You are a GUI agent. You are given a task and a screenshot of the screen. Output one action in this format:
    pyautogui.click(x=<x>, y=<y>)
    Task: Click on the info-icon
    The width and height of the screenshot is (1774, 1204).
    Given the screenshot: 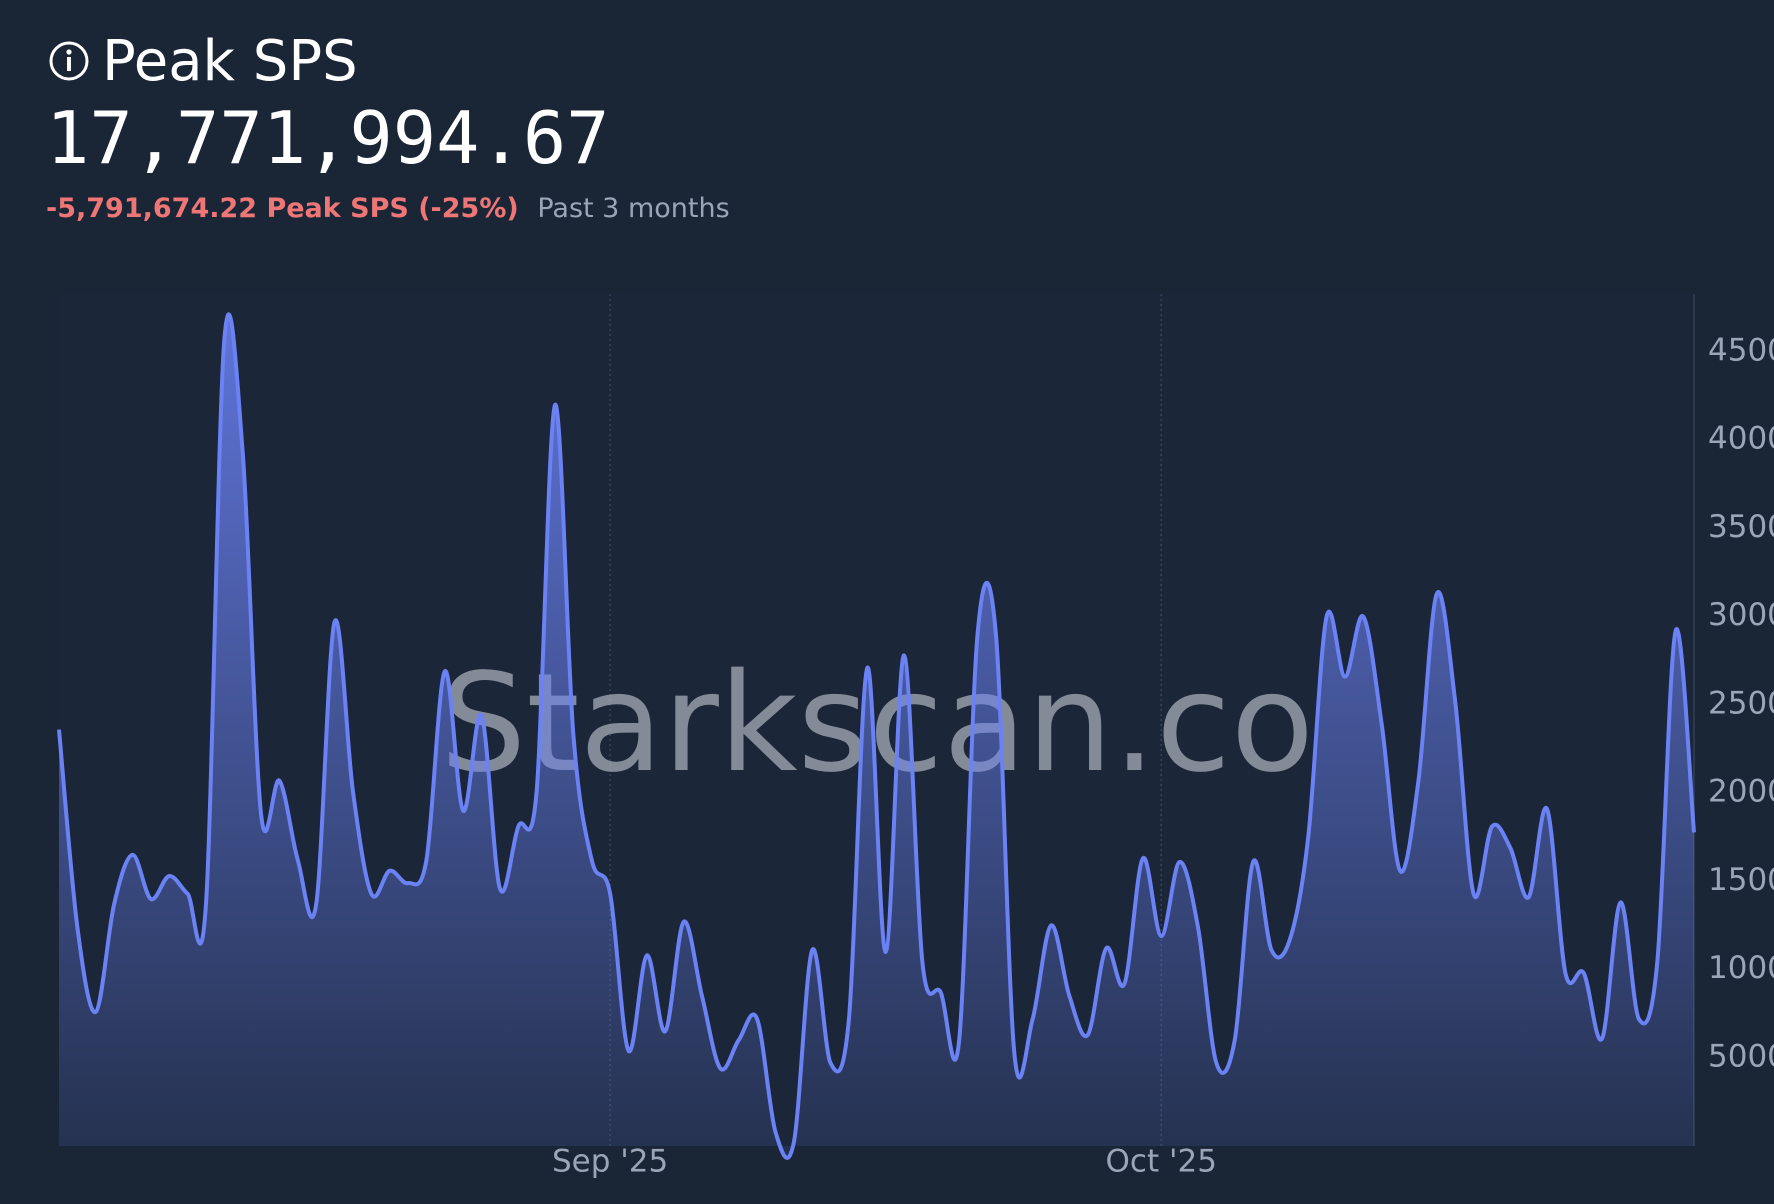 What is the action you would take?
    pyautogui.click(x=69, y=61)
    